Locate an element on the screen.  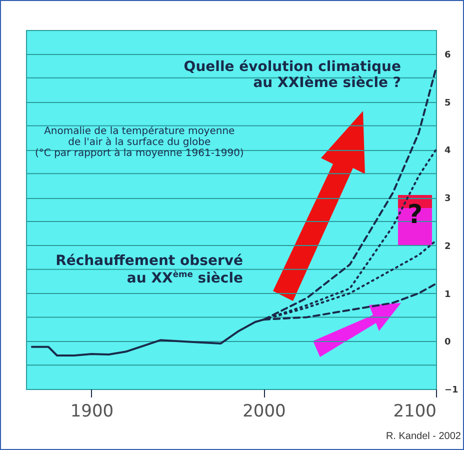
annotation: Quelle évolution climatique au XXIème siècle ? is located at coordinates (292, 75).